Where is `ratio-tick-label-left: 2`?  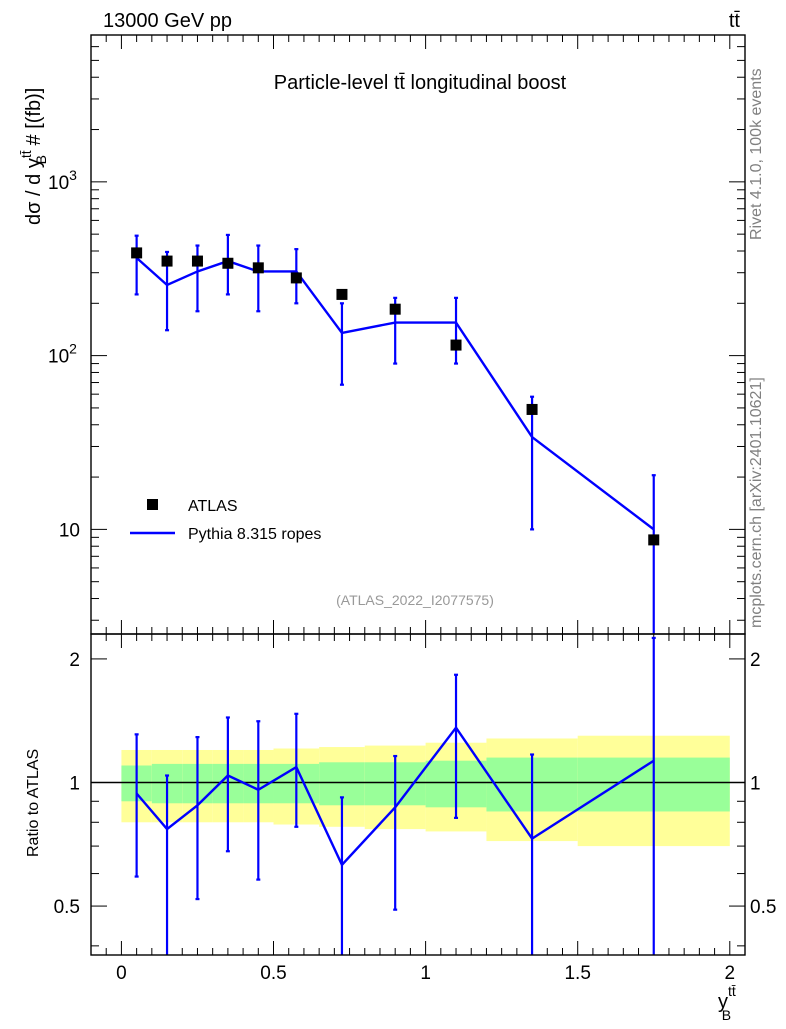 ratio-tick-label-left: 2 is located at coordinates (74, 660).